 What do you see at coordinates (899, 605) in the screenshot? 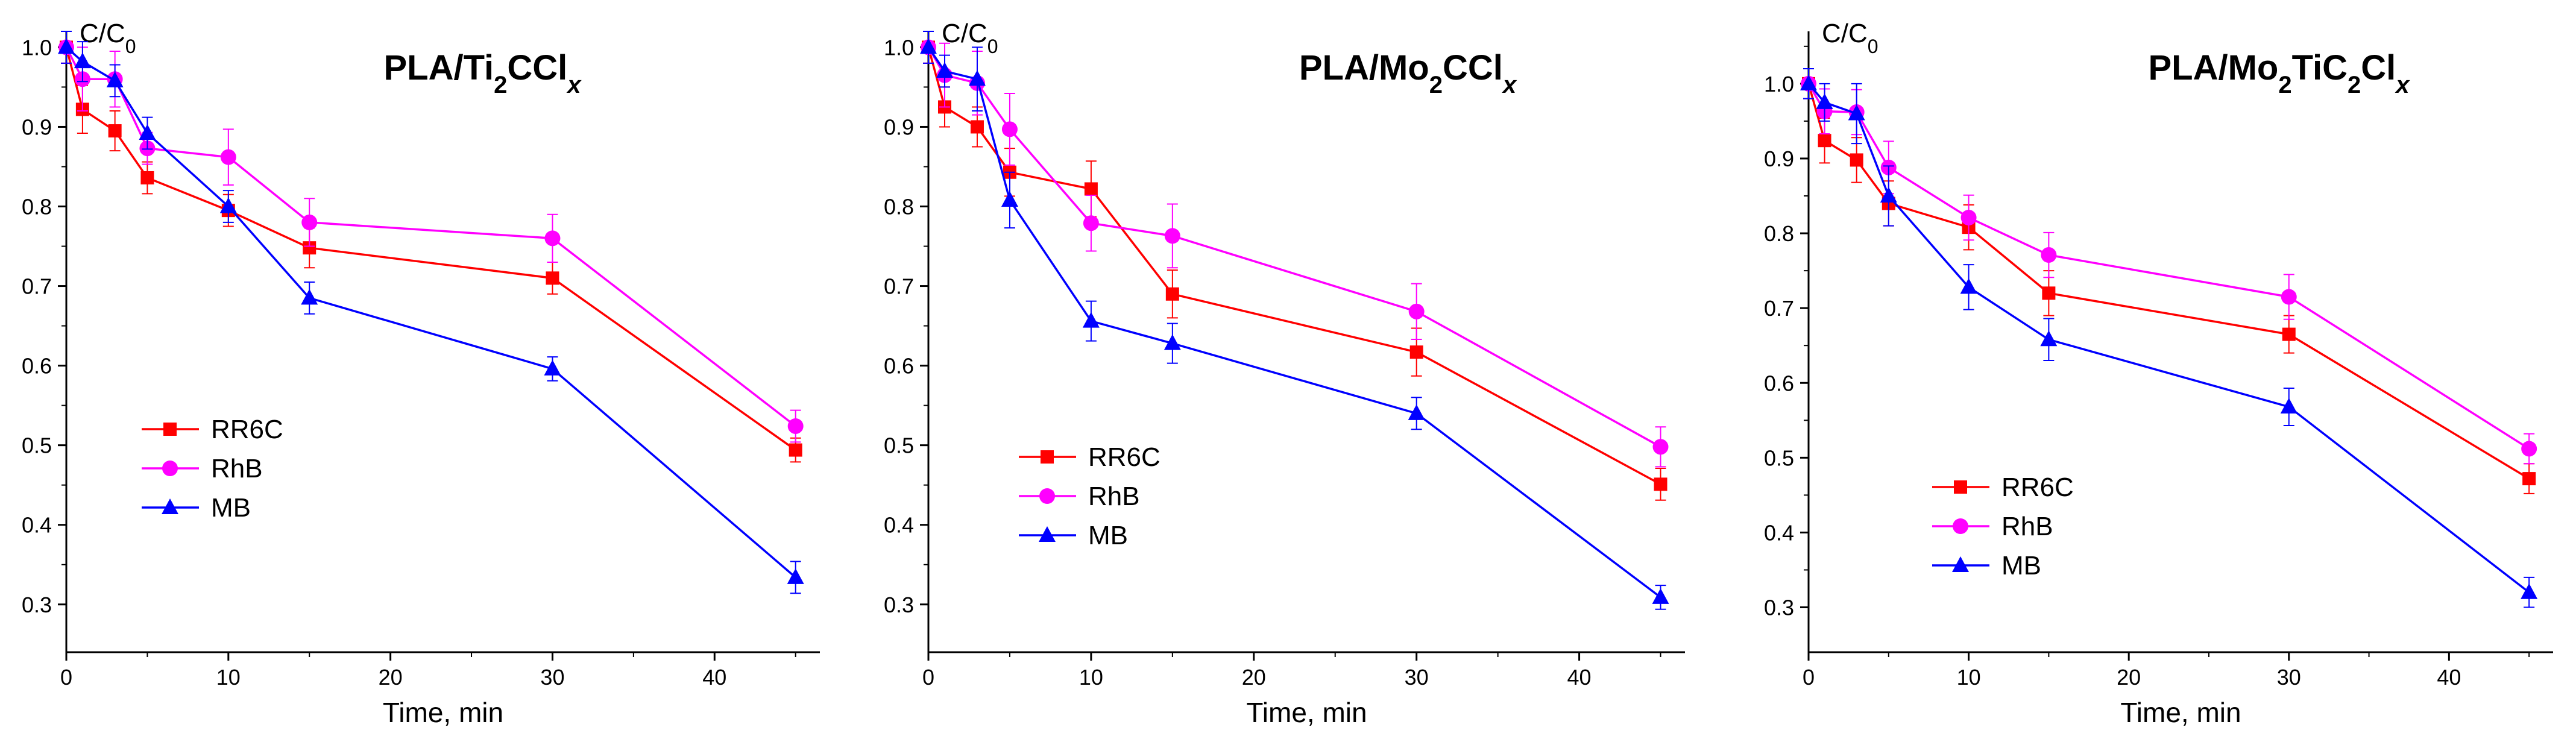
I see `y-tick-label: 0.3` at bounding box center [899, 605].